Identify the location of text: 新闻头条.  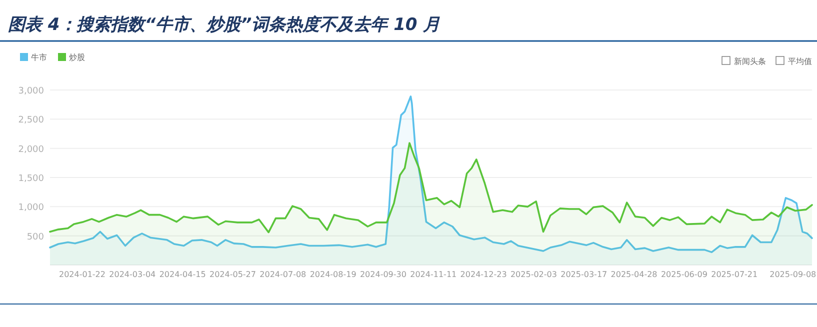
(750, 61).